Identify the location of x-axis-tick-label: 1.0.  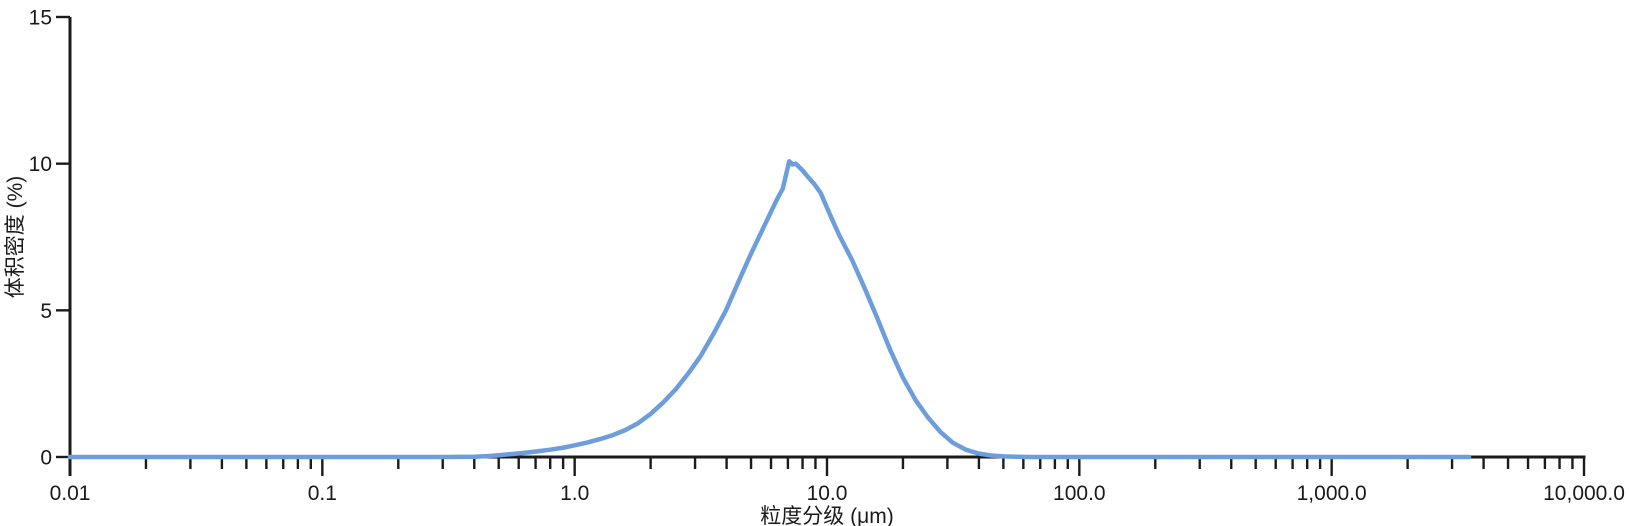
(574, 493).